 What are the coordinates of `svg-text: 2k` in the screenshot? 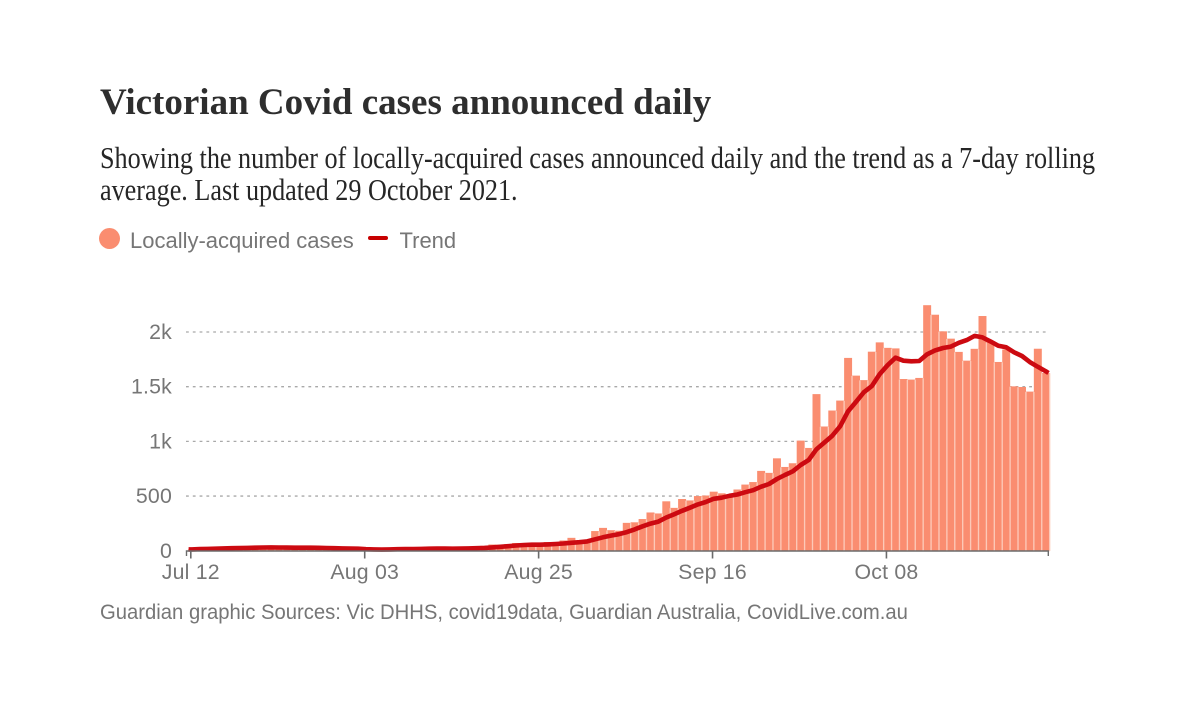 It's located at (160, 332).